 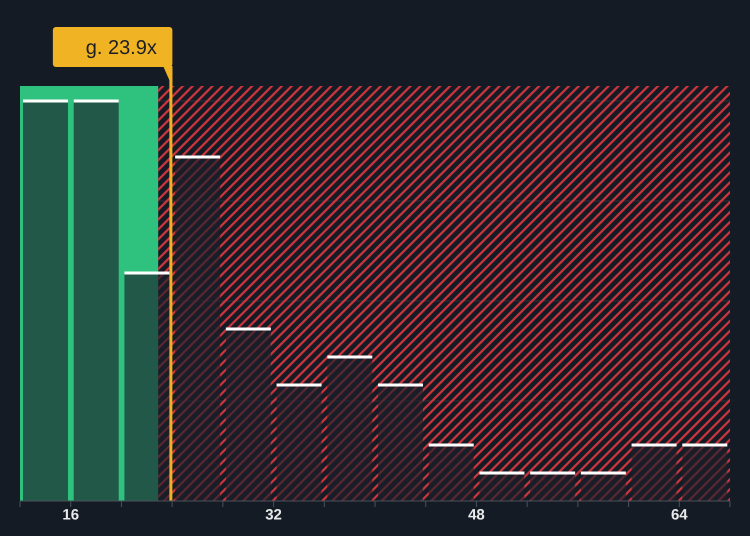 What do you see at coordinates (121, 48) in the screenshot?
I see `ref-line-label: g. 23.9x` at bounding box center [121, 48].